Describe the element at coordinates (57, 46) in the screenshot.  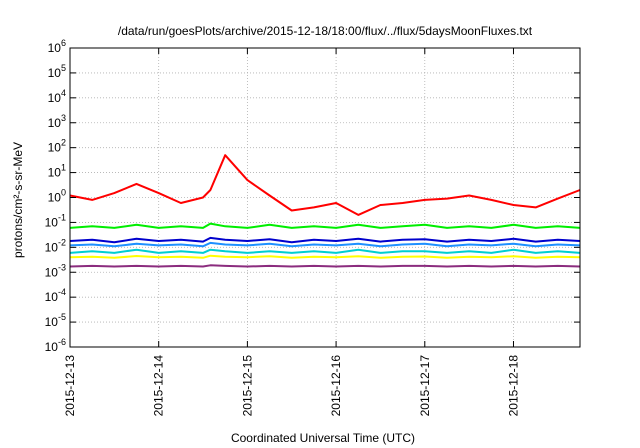
I see `y-tick-label: 10⁶` at that location.